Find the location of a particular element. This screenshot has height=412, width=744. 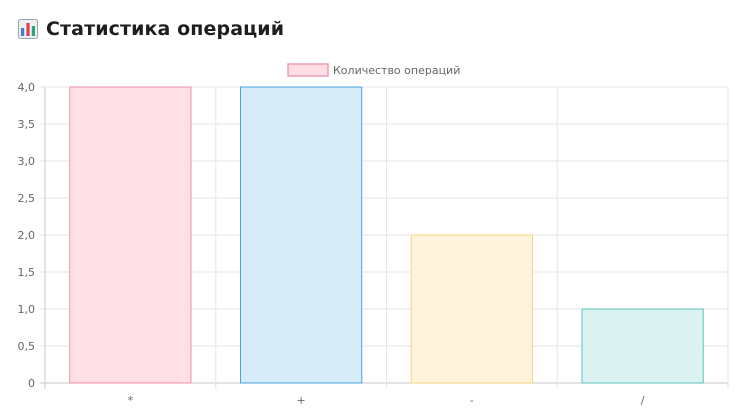

legend-label: Количество операций is located at coordinates (396, 70).